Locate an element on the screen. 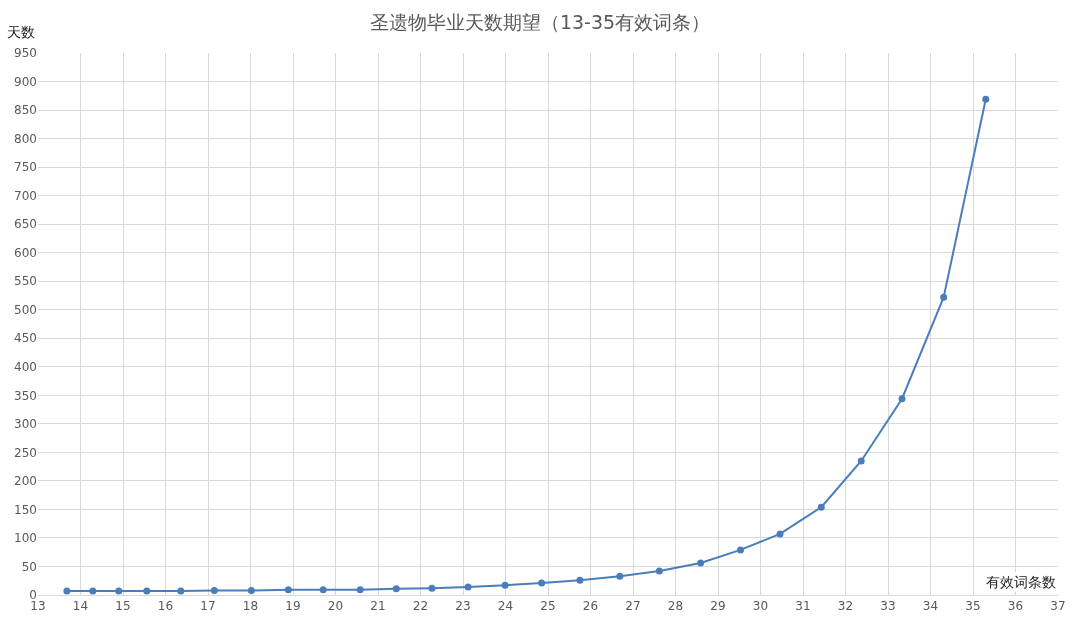  y-tick-label: 750 is located at coordinates (25, 167).